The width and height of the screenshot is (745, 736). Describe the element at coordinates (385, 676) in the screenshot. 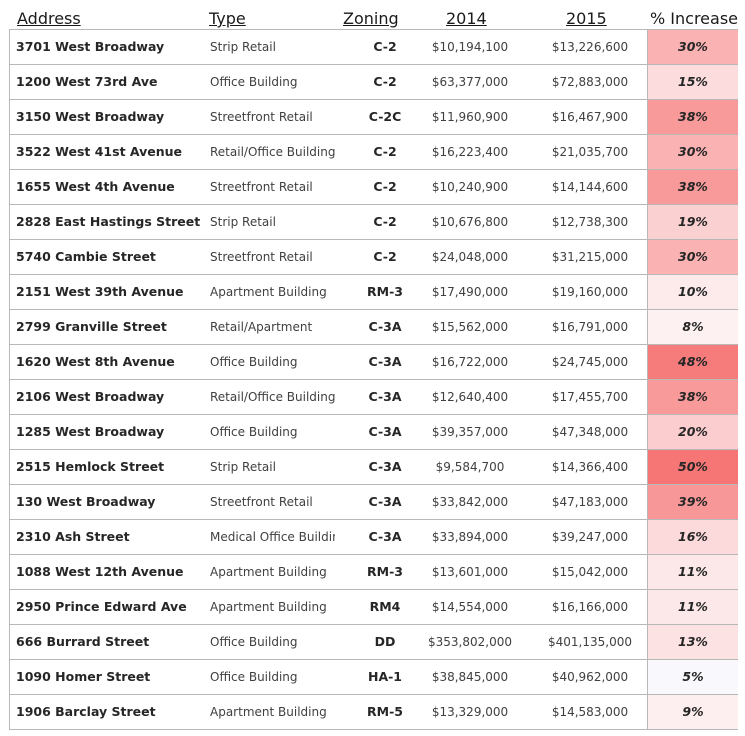

I see `zoning-cell: HA-1` at that location.